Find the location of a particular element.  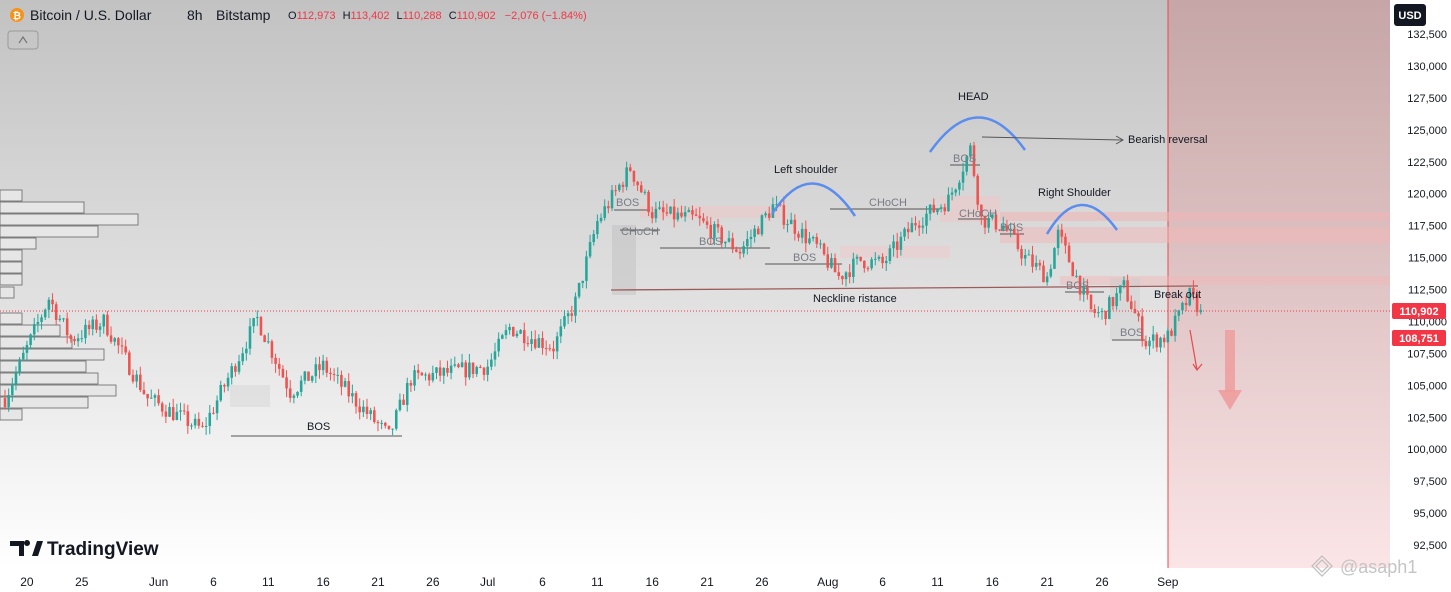

price-axis-background is located at coordinates (1420, 296).